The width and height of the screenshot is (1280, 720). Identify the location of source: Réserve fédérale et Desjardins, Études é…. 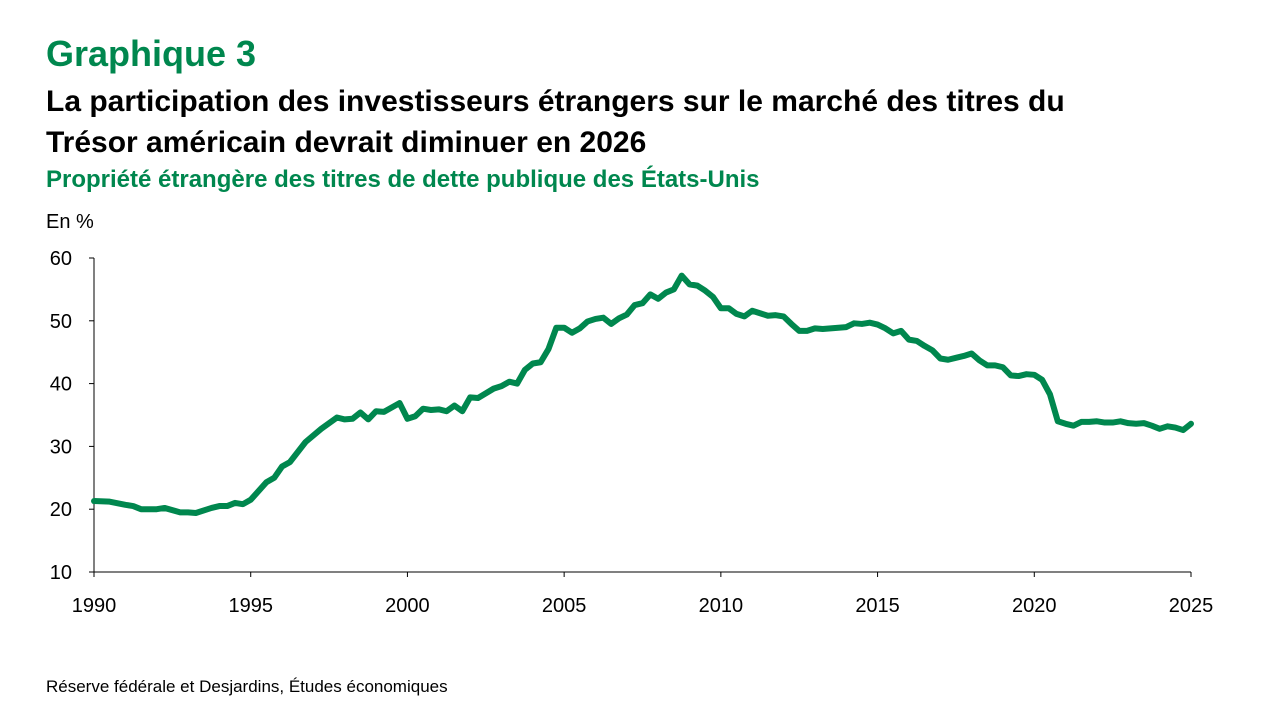
(247, 686).